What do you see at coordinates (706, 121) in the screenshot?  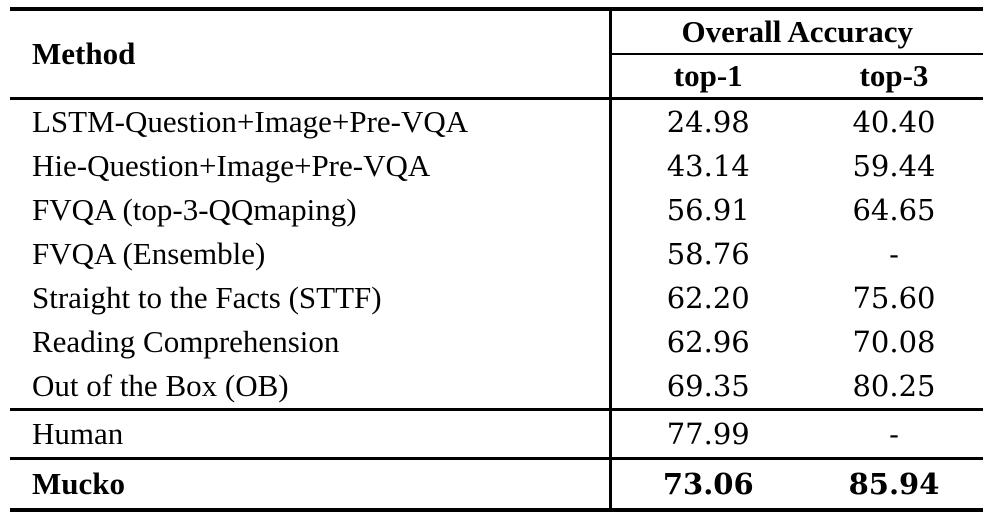 I see `top1-cell: 24.98` at bounding box center [706, 121].